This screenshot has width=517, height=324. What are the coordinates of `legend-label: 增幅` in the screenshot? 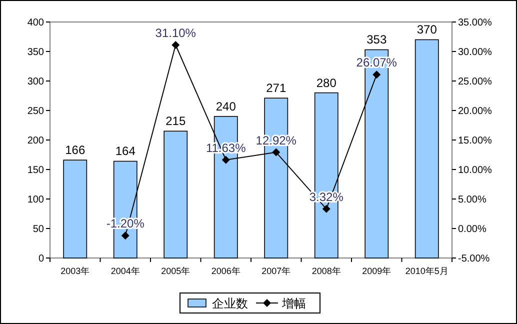 It's located at (293, 303).